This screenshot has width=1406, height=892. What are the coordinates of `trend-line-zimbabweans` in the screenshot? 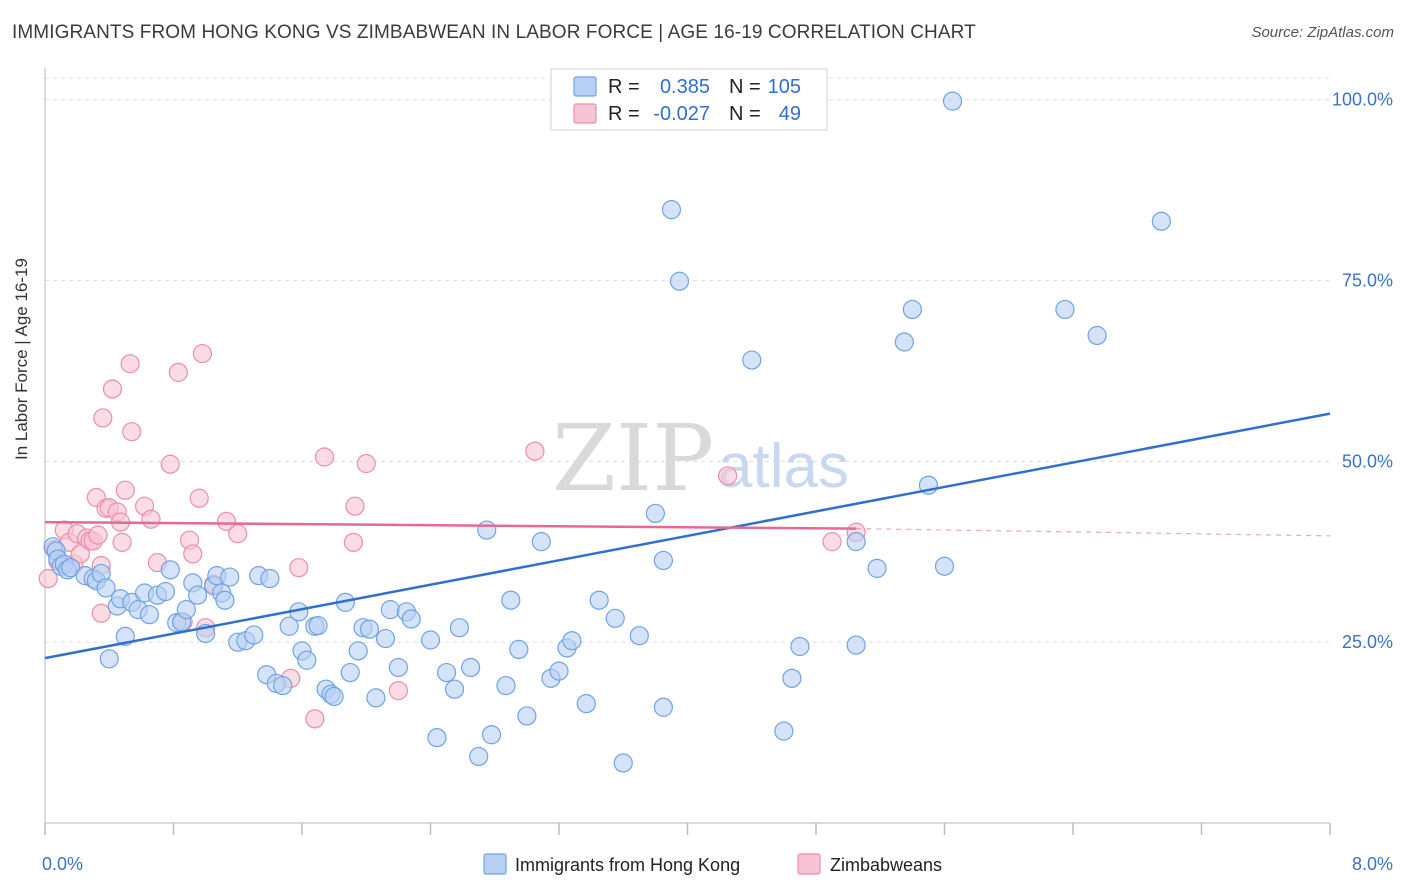 It's located at (450, 525).